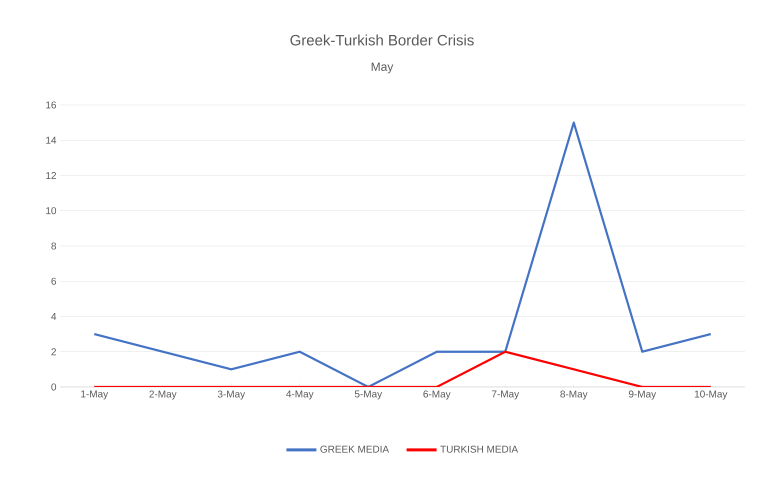 This screenshot has height=479, width=764. What do you see at coordinates (53, 387) in the screenshot?
I see `y-tick-label: 0` at bounding box center [53, 387].